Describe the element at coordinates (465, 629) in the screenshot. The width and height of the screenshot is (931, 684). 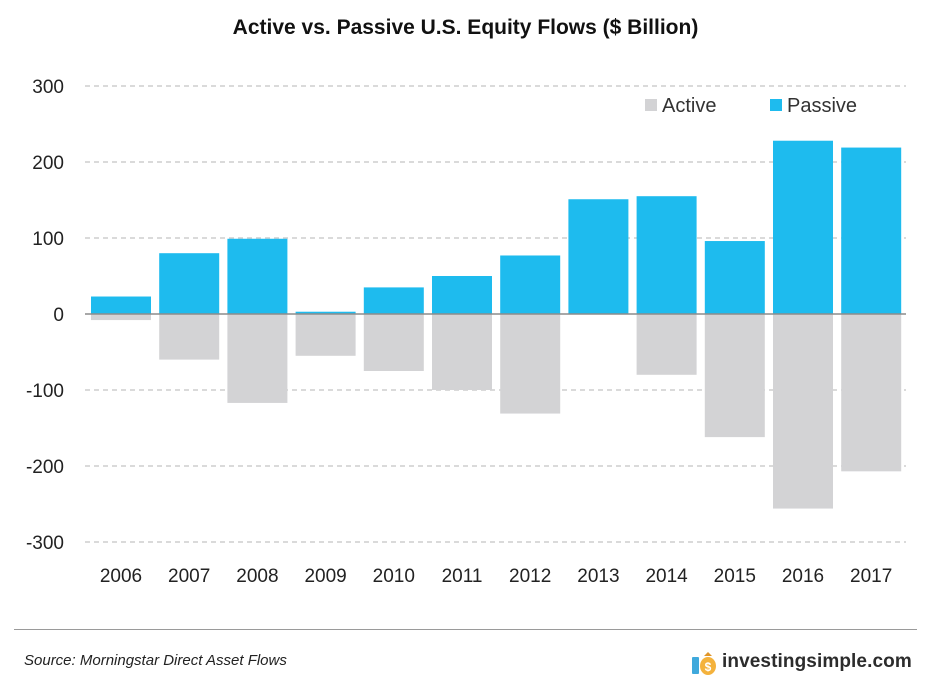
I see `footer-divider` at that location.